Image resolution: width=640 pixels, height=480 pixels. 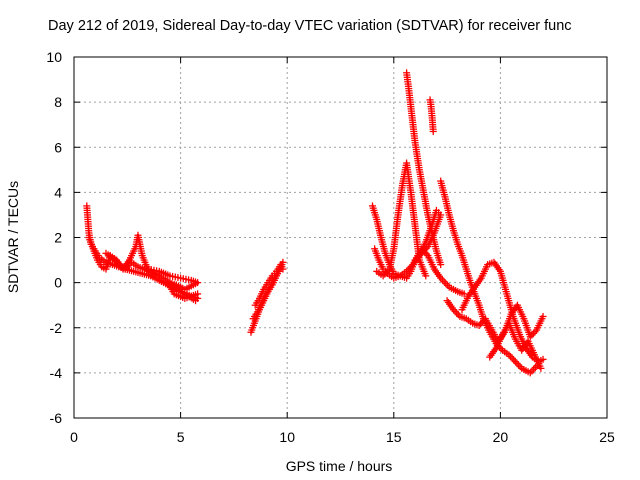 I want to click on x-tick-label: 20, so click(x=501, y=437).